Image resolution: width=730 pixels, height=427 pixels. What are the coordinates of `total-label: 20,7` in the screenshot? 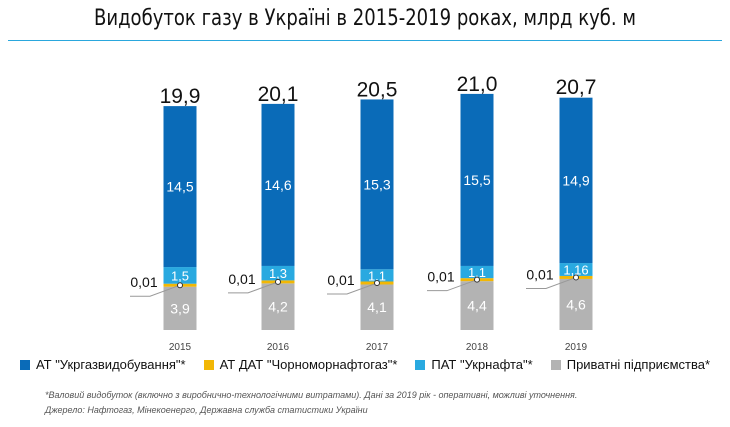 It's located at (576, 87).